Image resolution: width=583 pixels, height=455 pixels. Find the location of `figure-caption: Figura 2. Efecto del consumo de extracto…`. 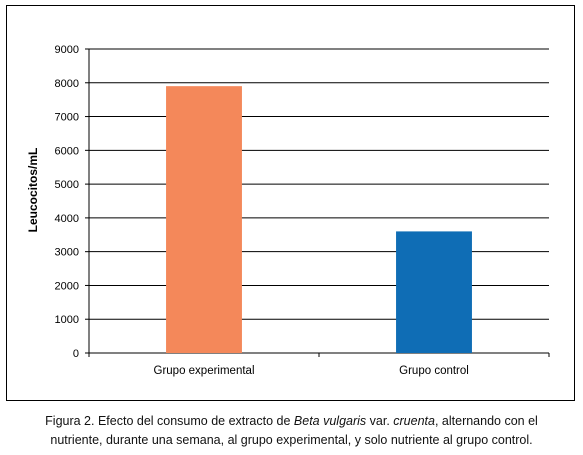

figure-caption: Figura 2. Efecto del consumo de extracto… is located at coordinates (291, 431).